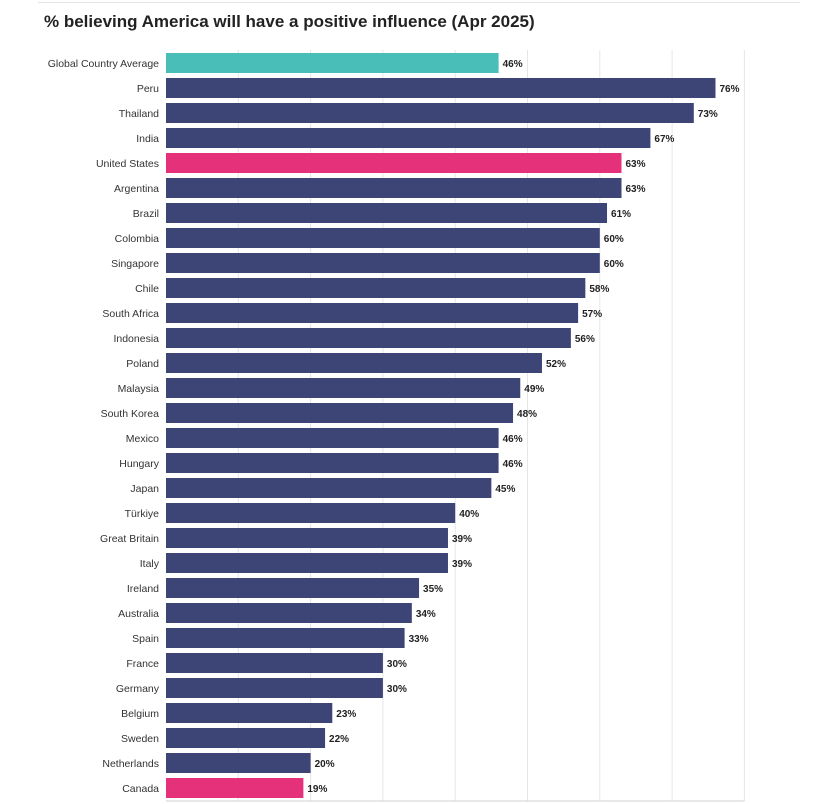  I want to click on category-label: Colombia, so click(137, 239).